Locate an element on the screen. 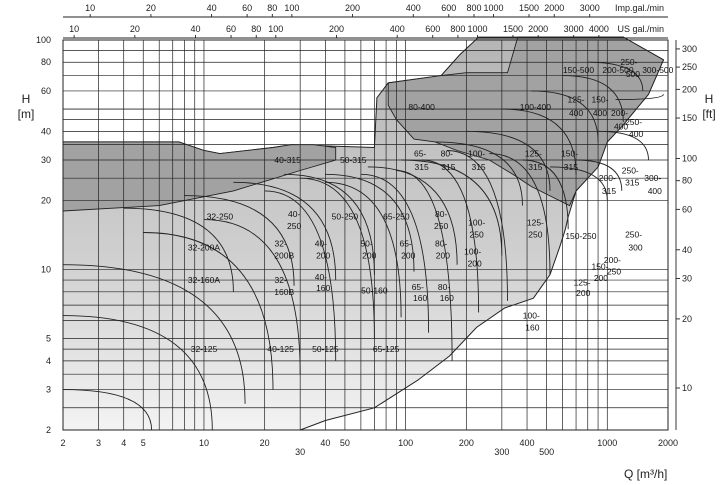 Image resolution: width=724 pixels, height=485 pixels. pump-zone-label: 32- is located at coordinates (280, 243).